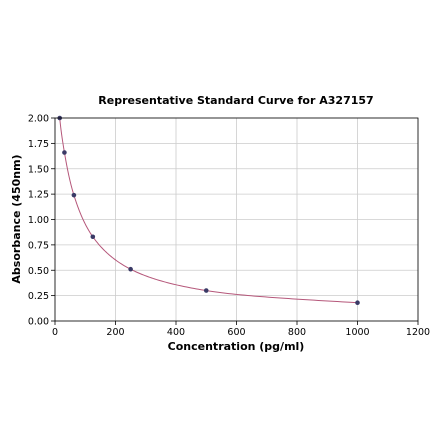 Image resolution: width=440 pixels, height=441 pixels. I want to click on y-tick-label: 0.25, so click(38, 296).